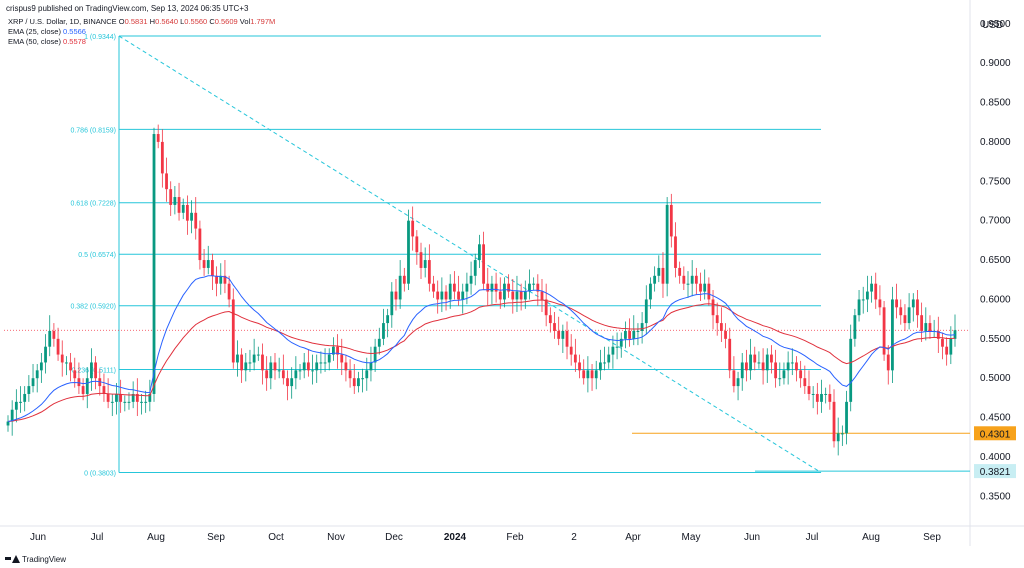  What do you see at coordinates (995, 24) in the screenshot?
I see `y-tick-label: 0.9500` at bounding box center [995, 24].